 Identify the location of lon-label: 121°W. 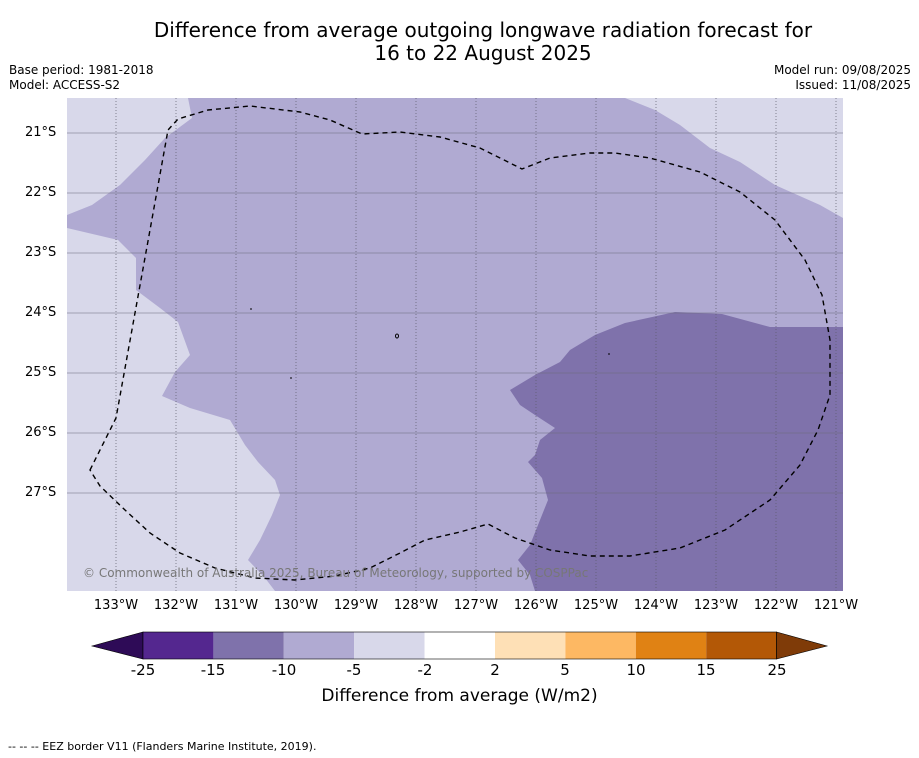
(836, 605).